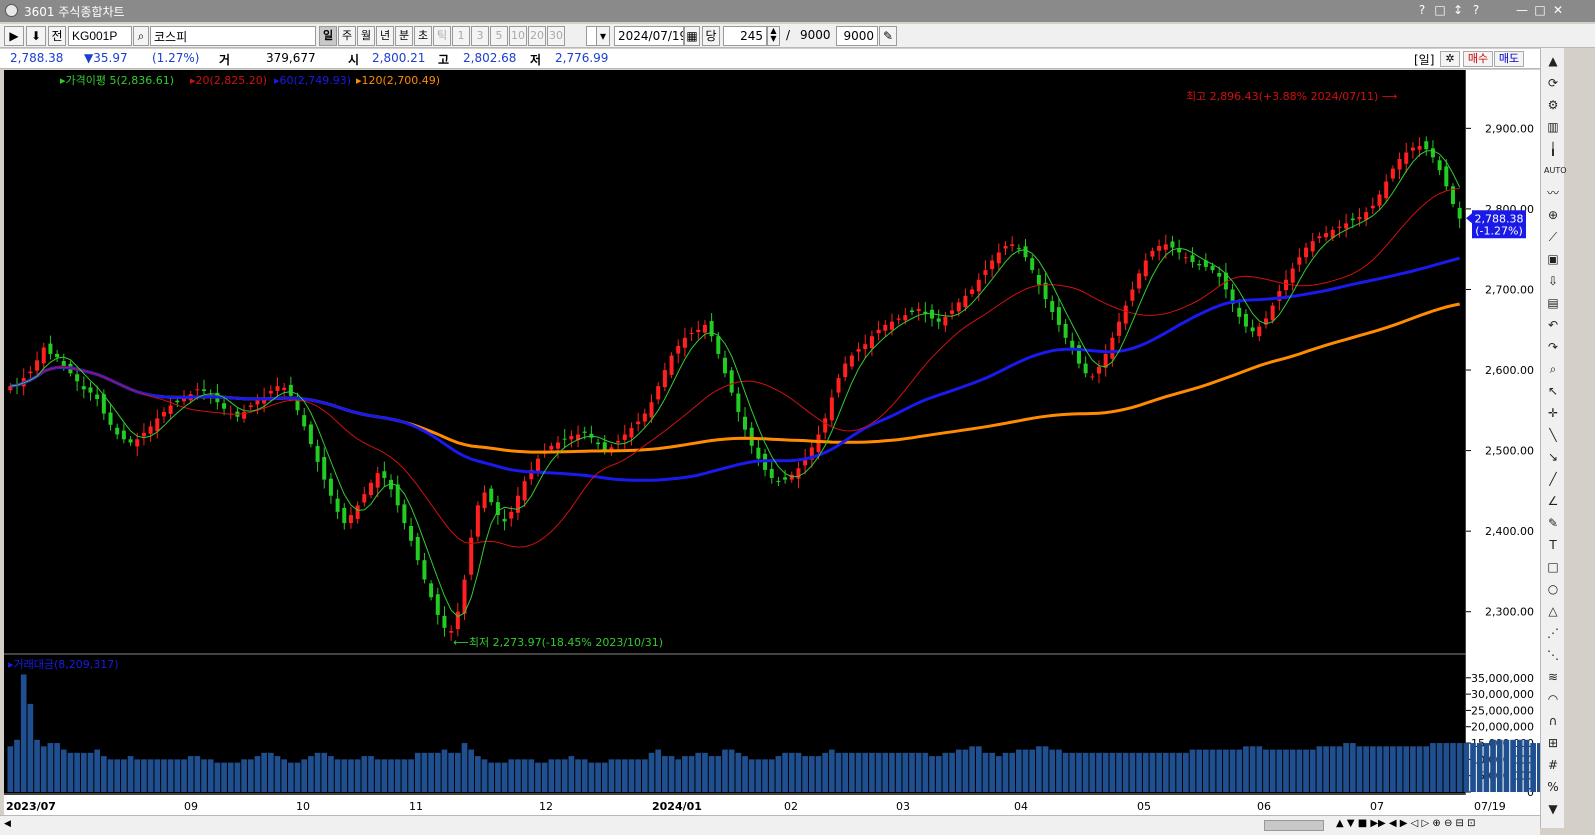 The image size is (1595, 835). What do you see at coordinates (1509, 59) in the screenshot?
I see `sell-button: 매도` at bounding box center [1509, 59].